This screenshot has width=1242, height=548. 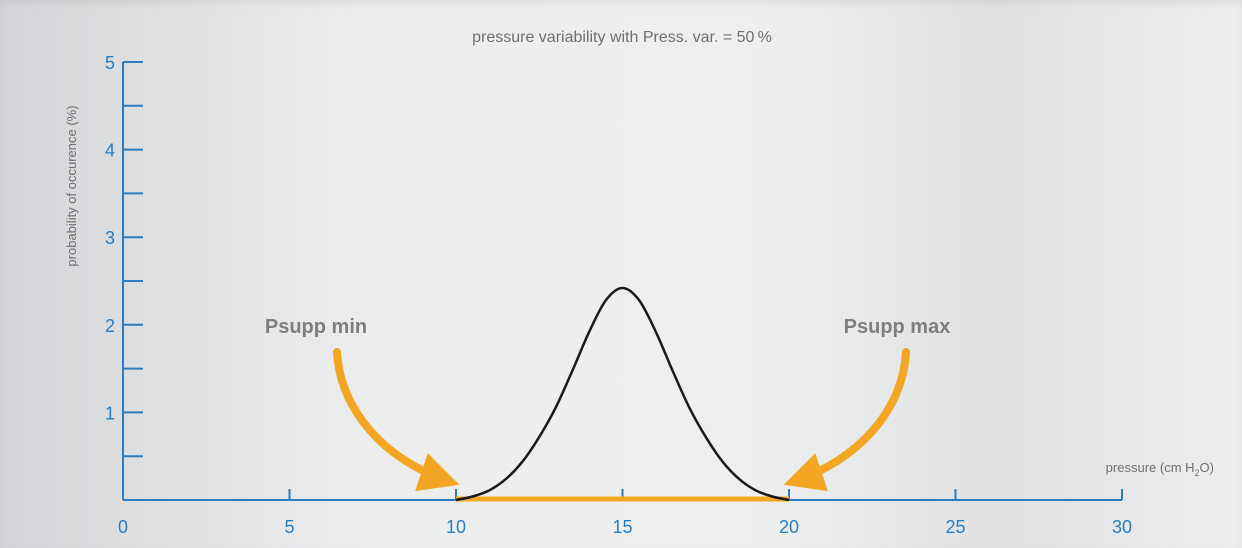 What do you see at coordinates (110, 326) in the screenshot?
I see `y-tick-label: 2` at bounding box center [110, 326].